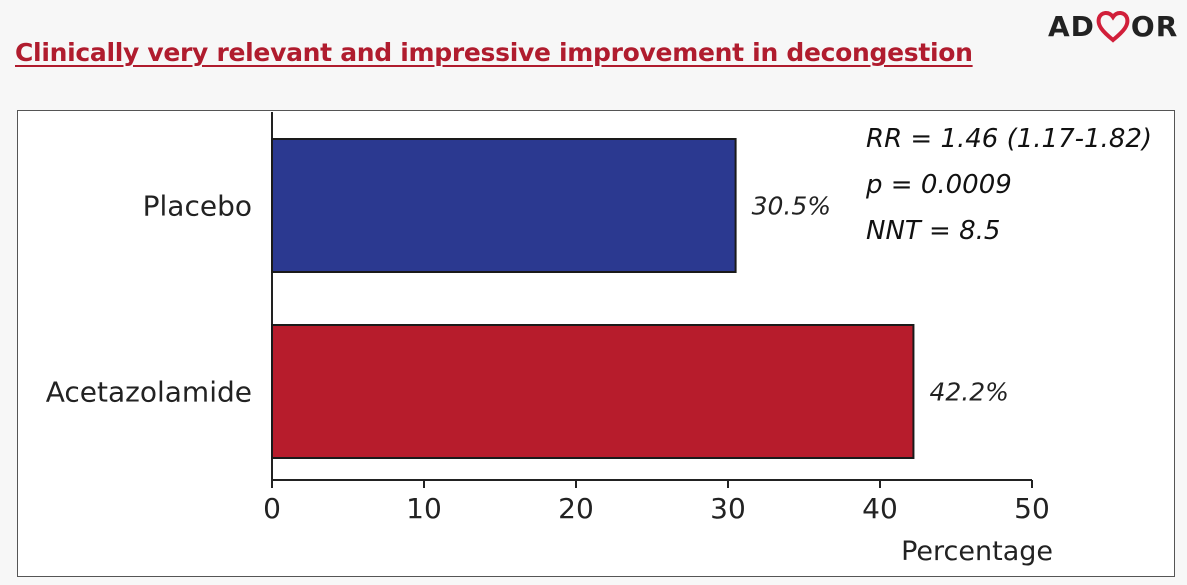 This screenshot has height=585, width=1187. I want to click on bar-acetazolamide, so click(593, 391).